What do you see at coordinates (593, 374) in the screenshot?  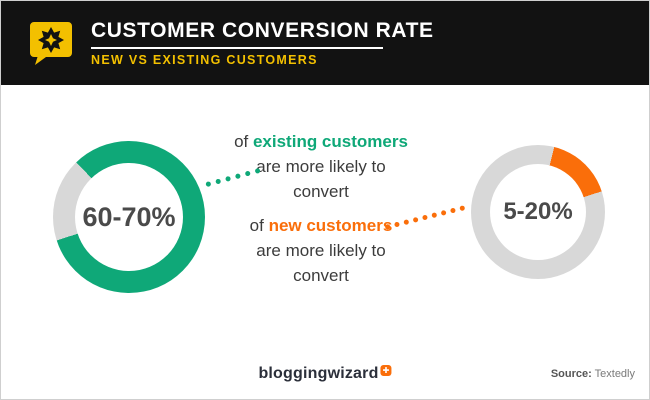 I see `source-credit: Source: Textedly` at bounding box center [593, 374].